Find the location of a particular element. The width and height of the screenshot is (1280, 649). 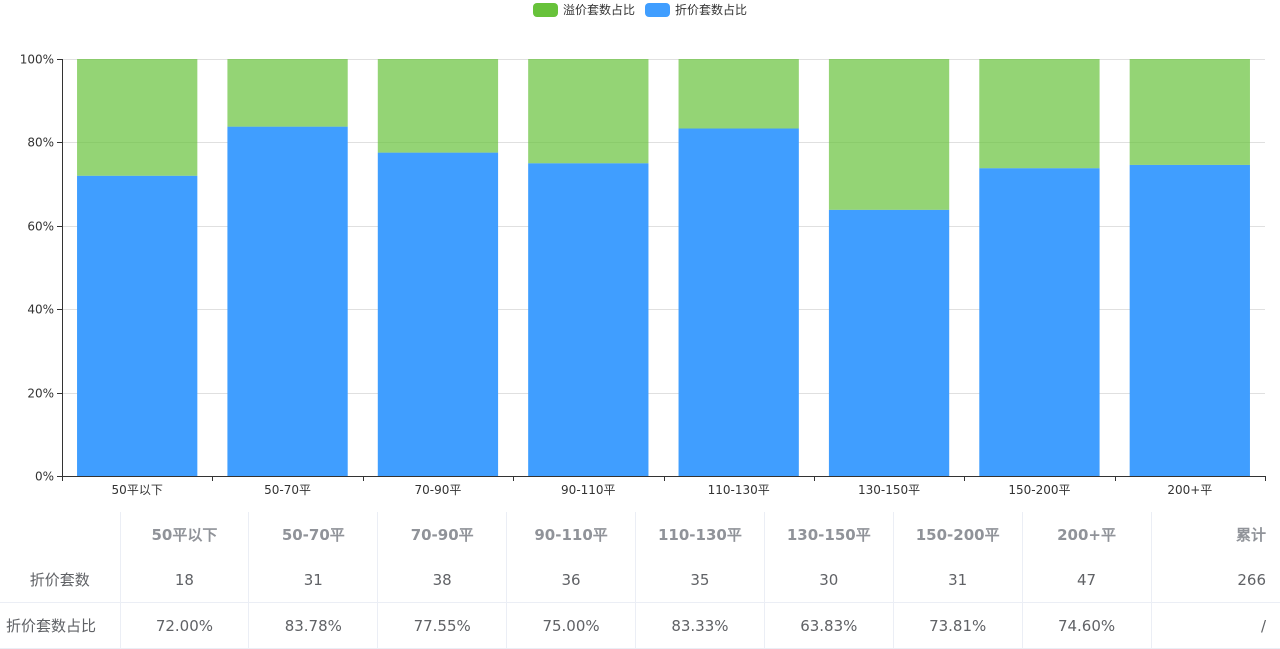

table-header-cell: 150-200平 is located at coordinates (958, 534).